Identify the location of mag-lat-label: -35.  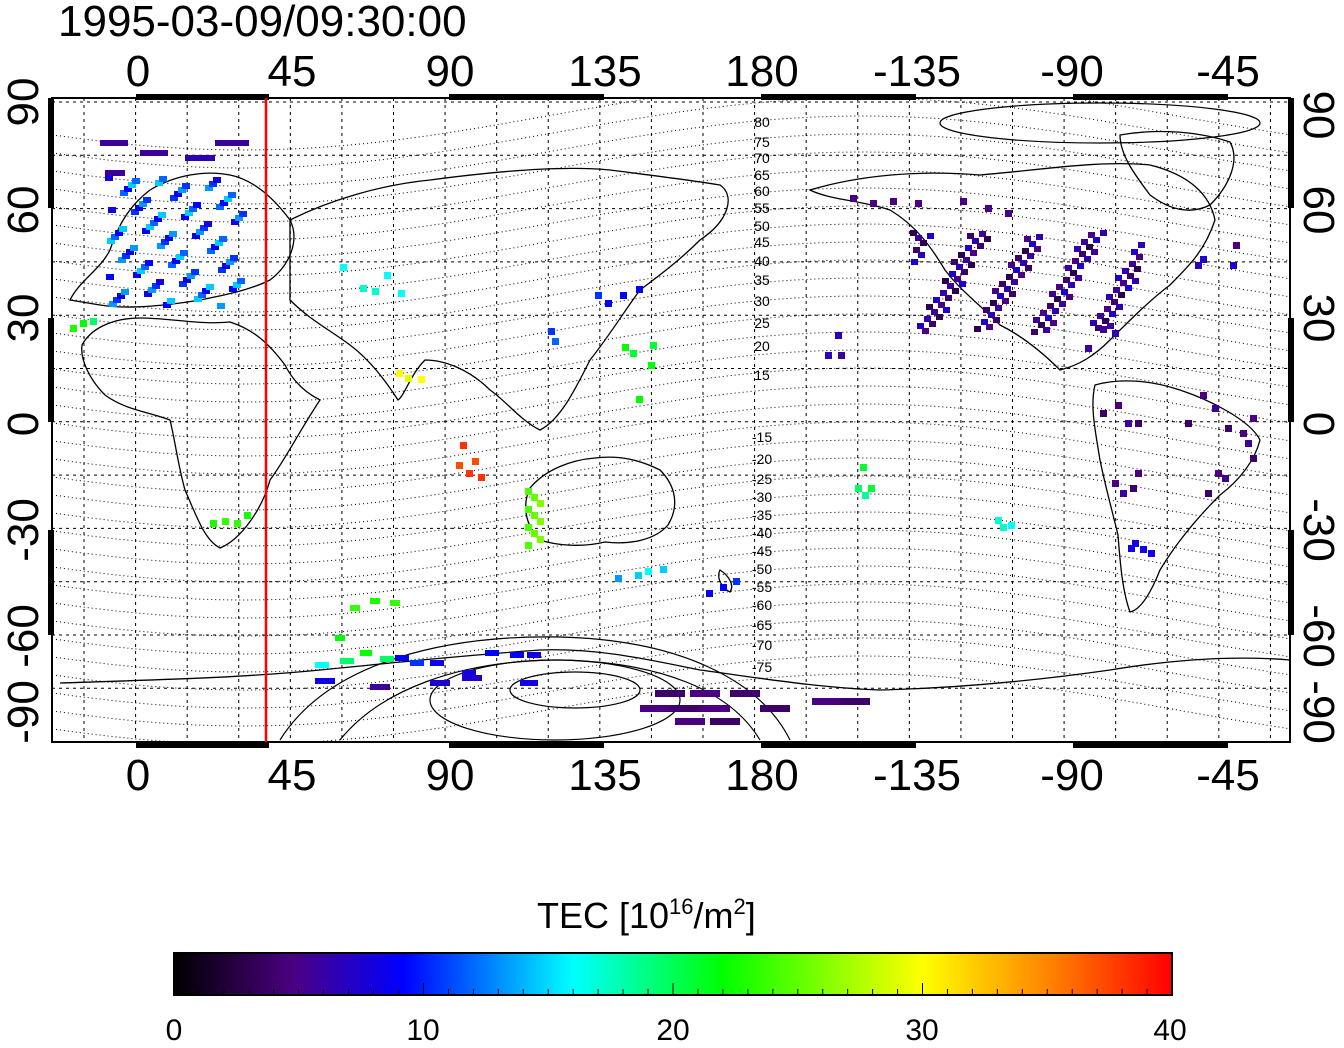
(762, 515).